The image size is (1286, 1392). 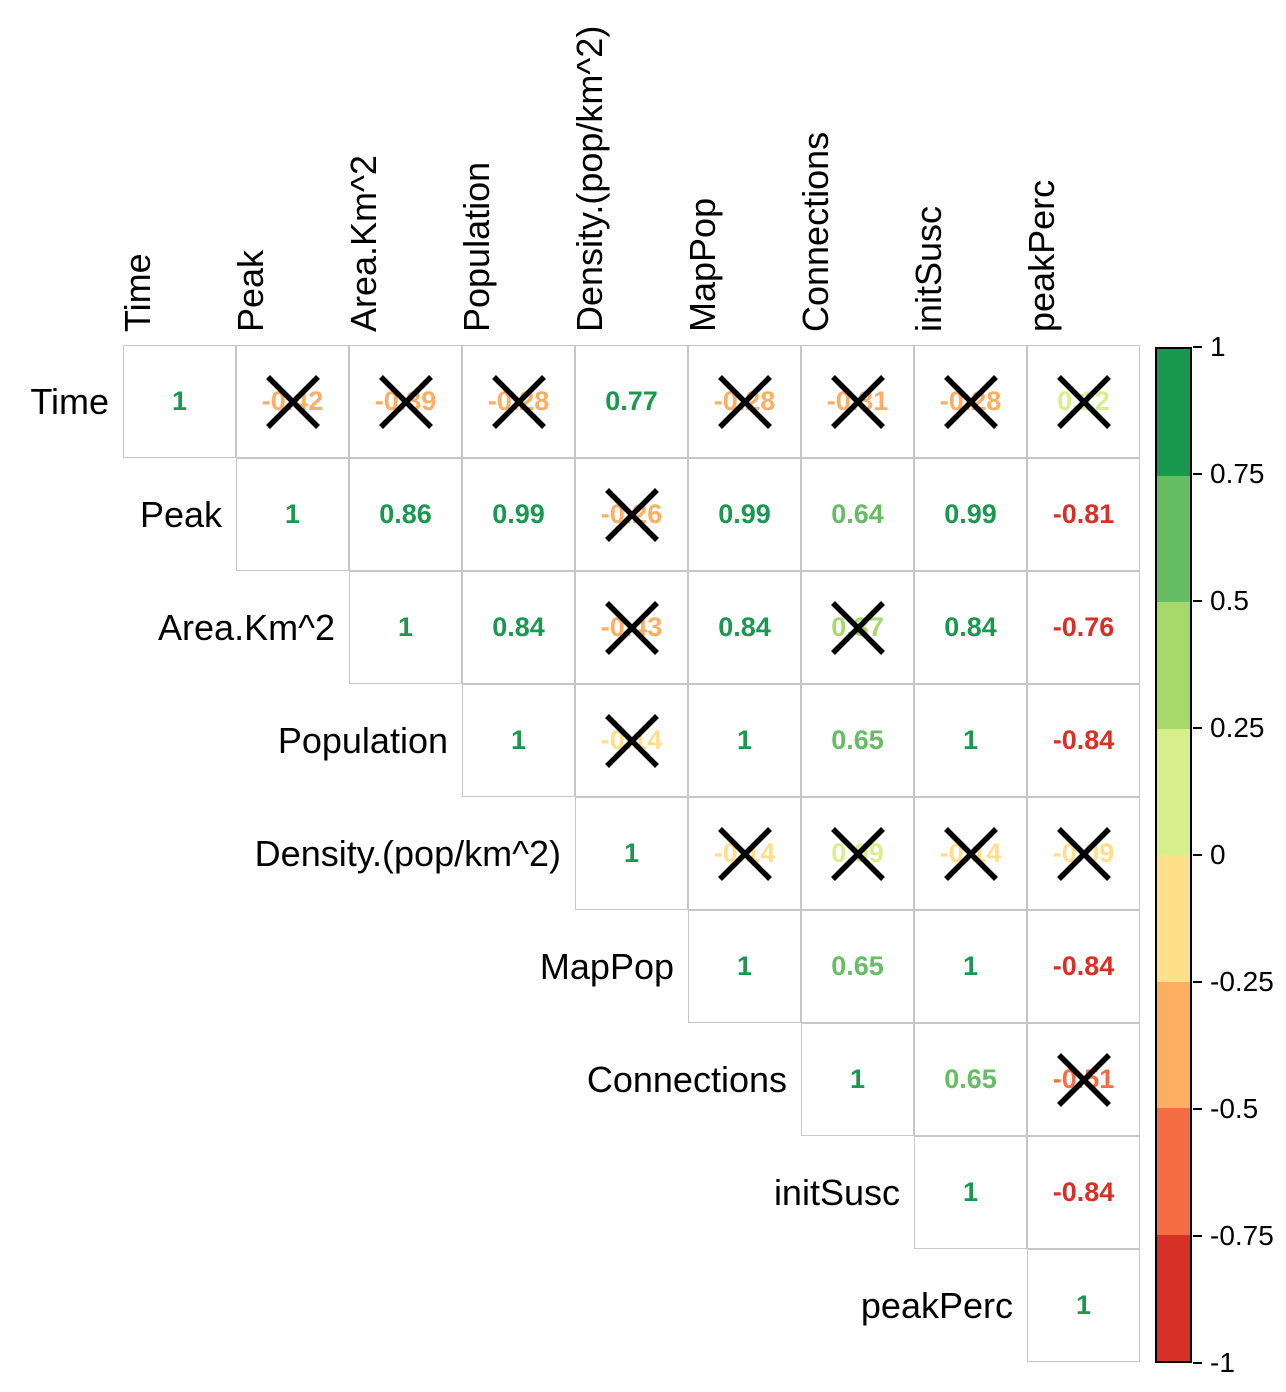 I want to click on matrix-cell: 0.37, so click(x=857, y=627).